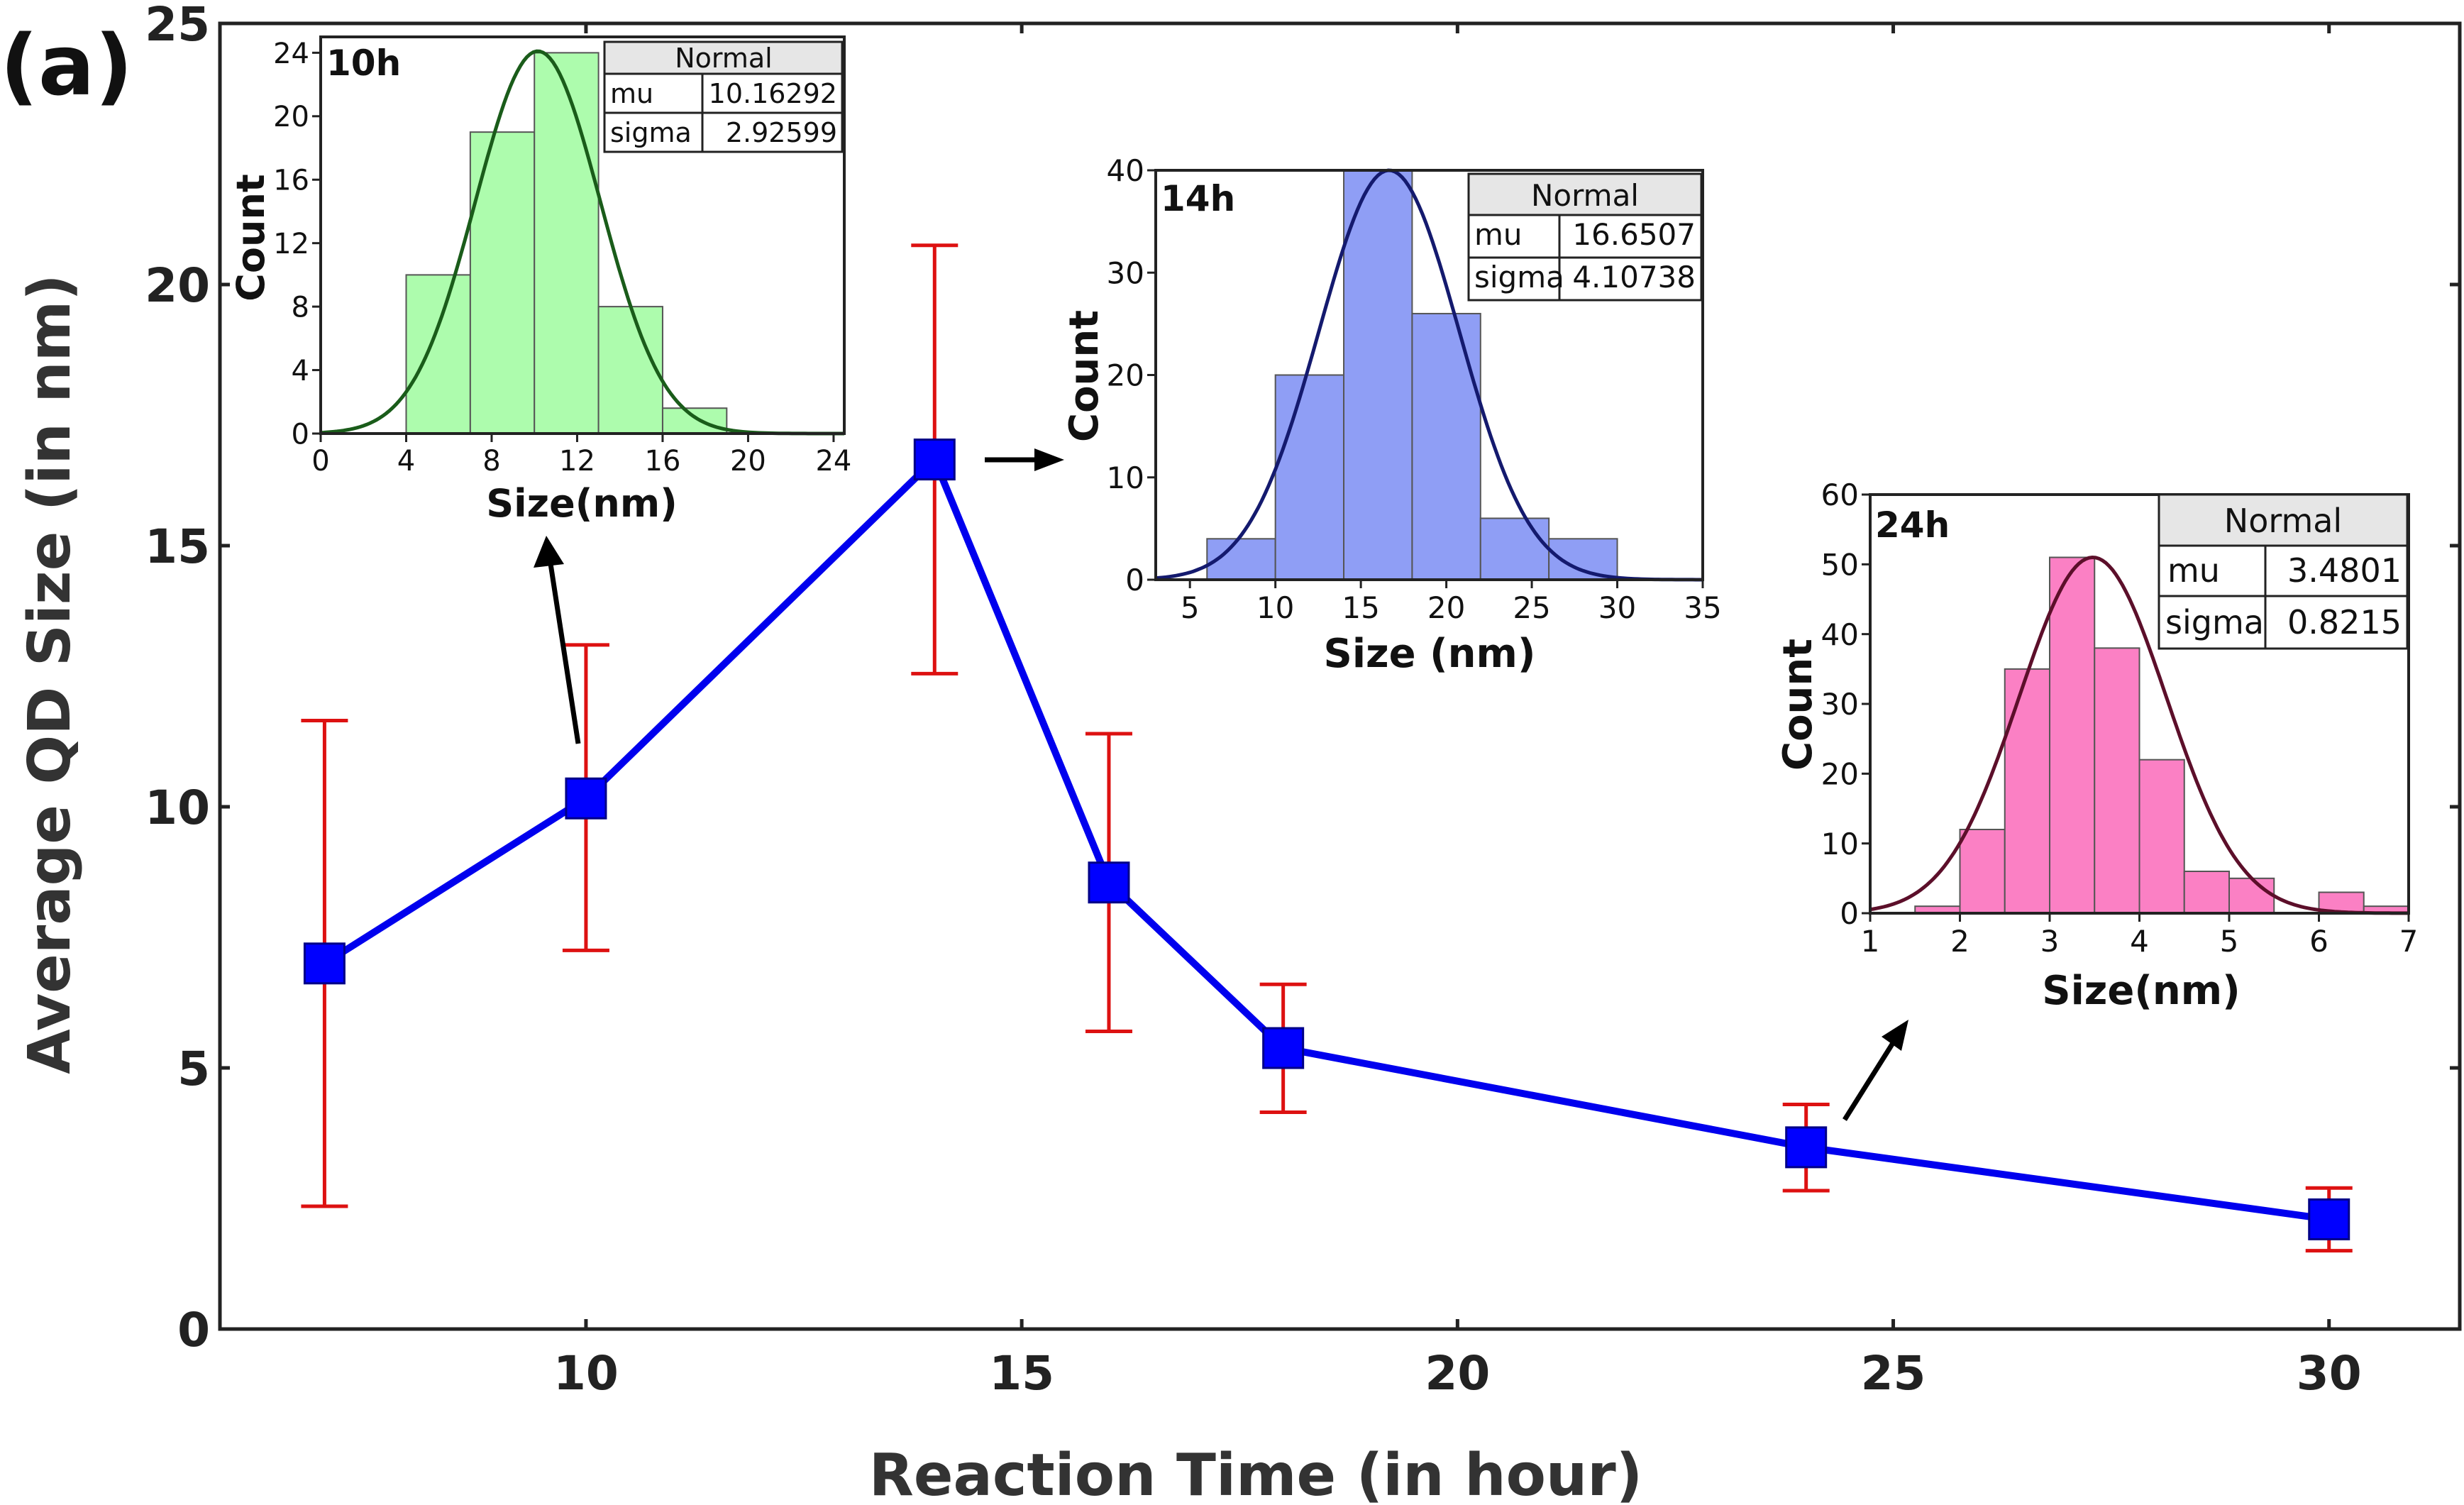  What do you see at coordinates (1894, 1373) in the screenshot?
I see `x-tick-label: 25` at bounding box center [1894, 1373].